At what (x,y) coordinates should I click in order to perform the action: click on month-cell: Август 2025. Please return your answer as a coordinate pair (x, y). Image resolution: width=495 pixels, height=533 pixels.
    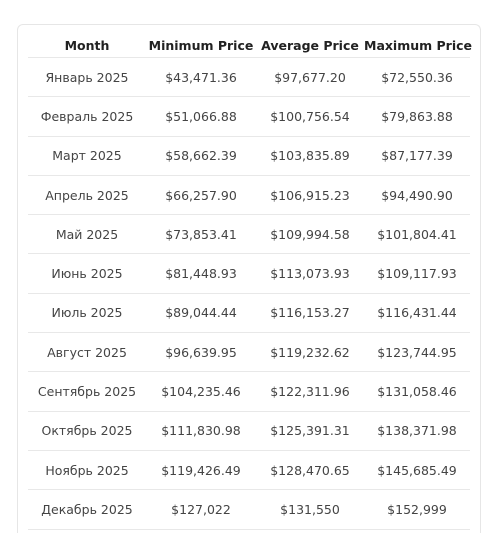
    Looking at the image, I should click on (87, 352).